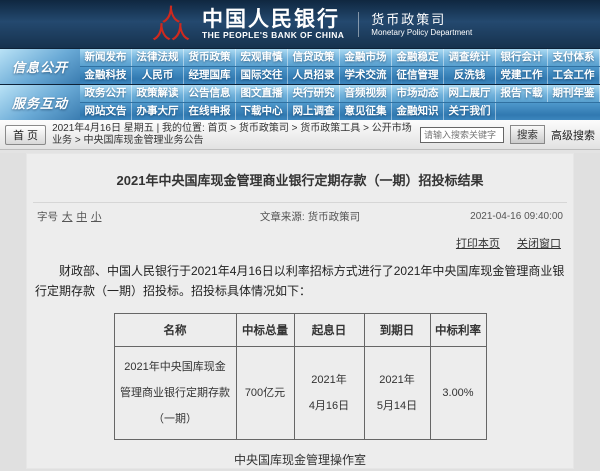  I want to click on menu-item: 信贷政策, so click(314, 57).